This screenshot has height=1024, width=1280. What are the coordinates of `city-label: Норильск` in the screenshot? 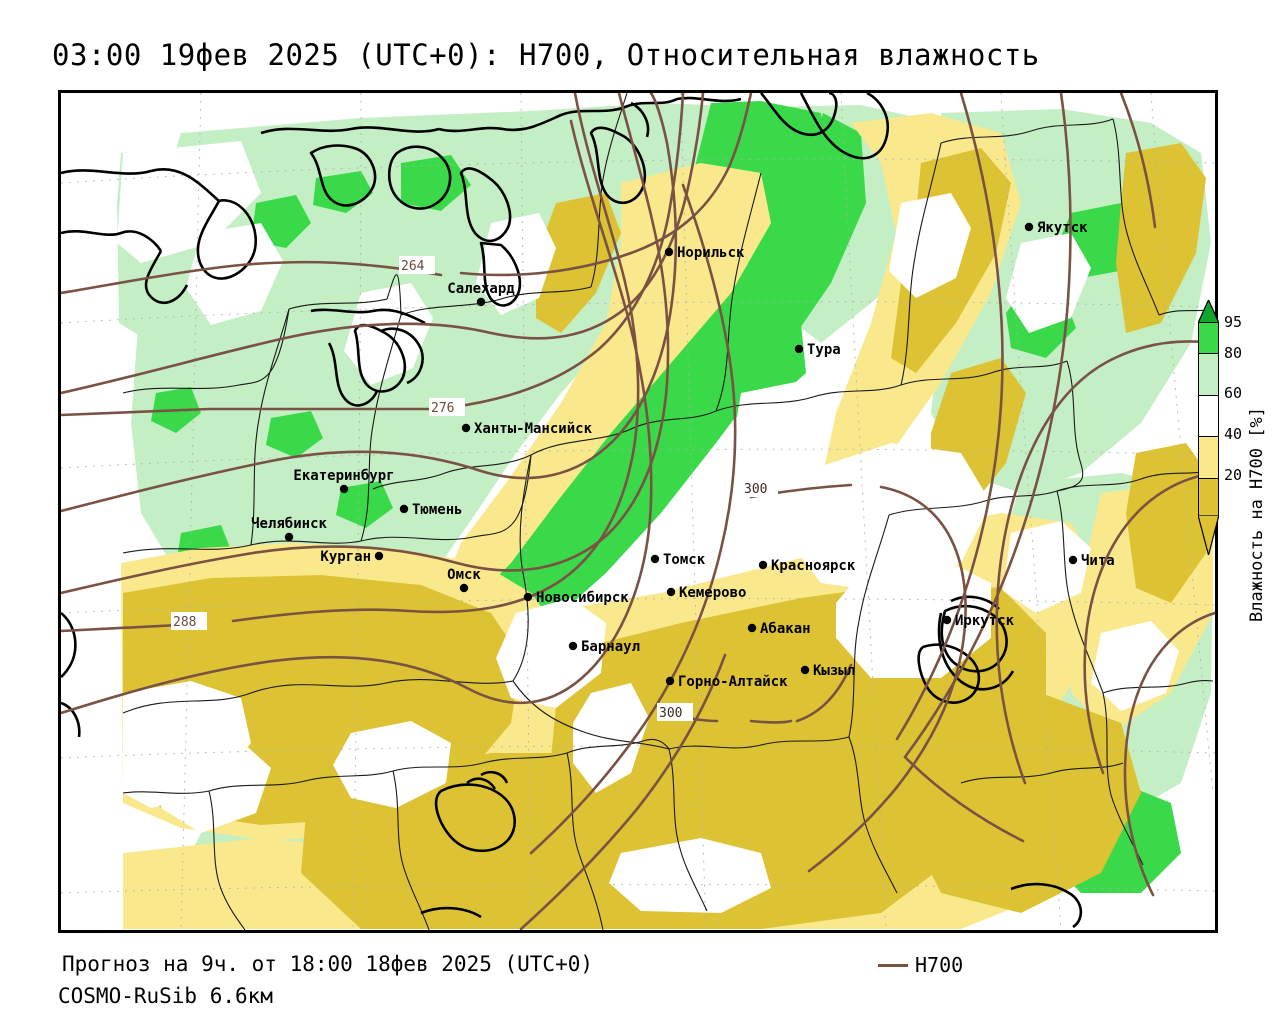 It's located at (711, 253).